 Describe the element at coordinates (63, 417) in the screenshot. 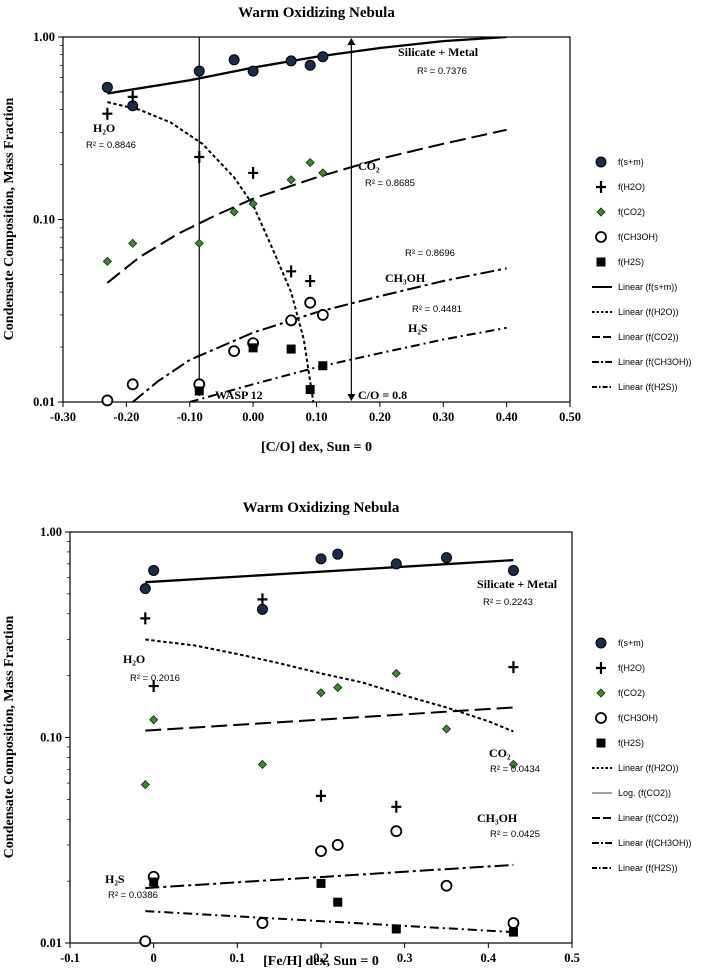

I see `x-tick-label: -0.30` at that location.